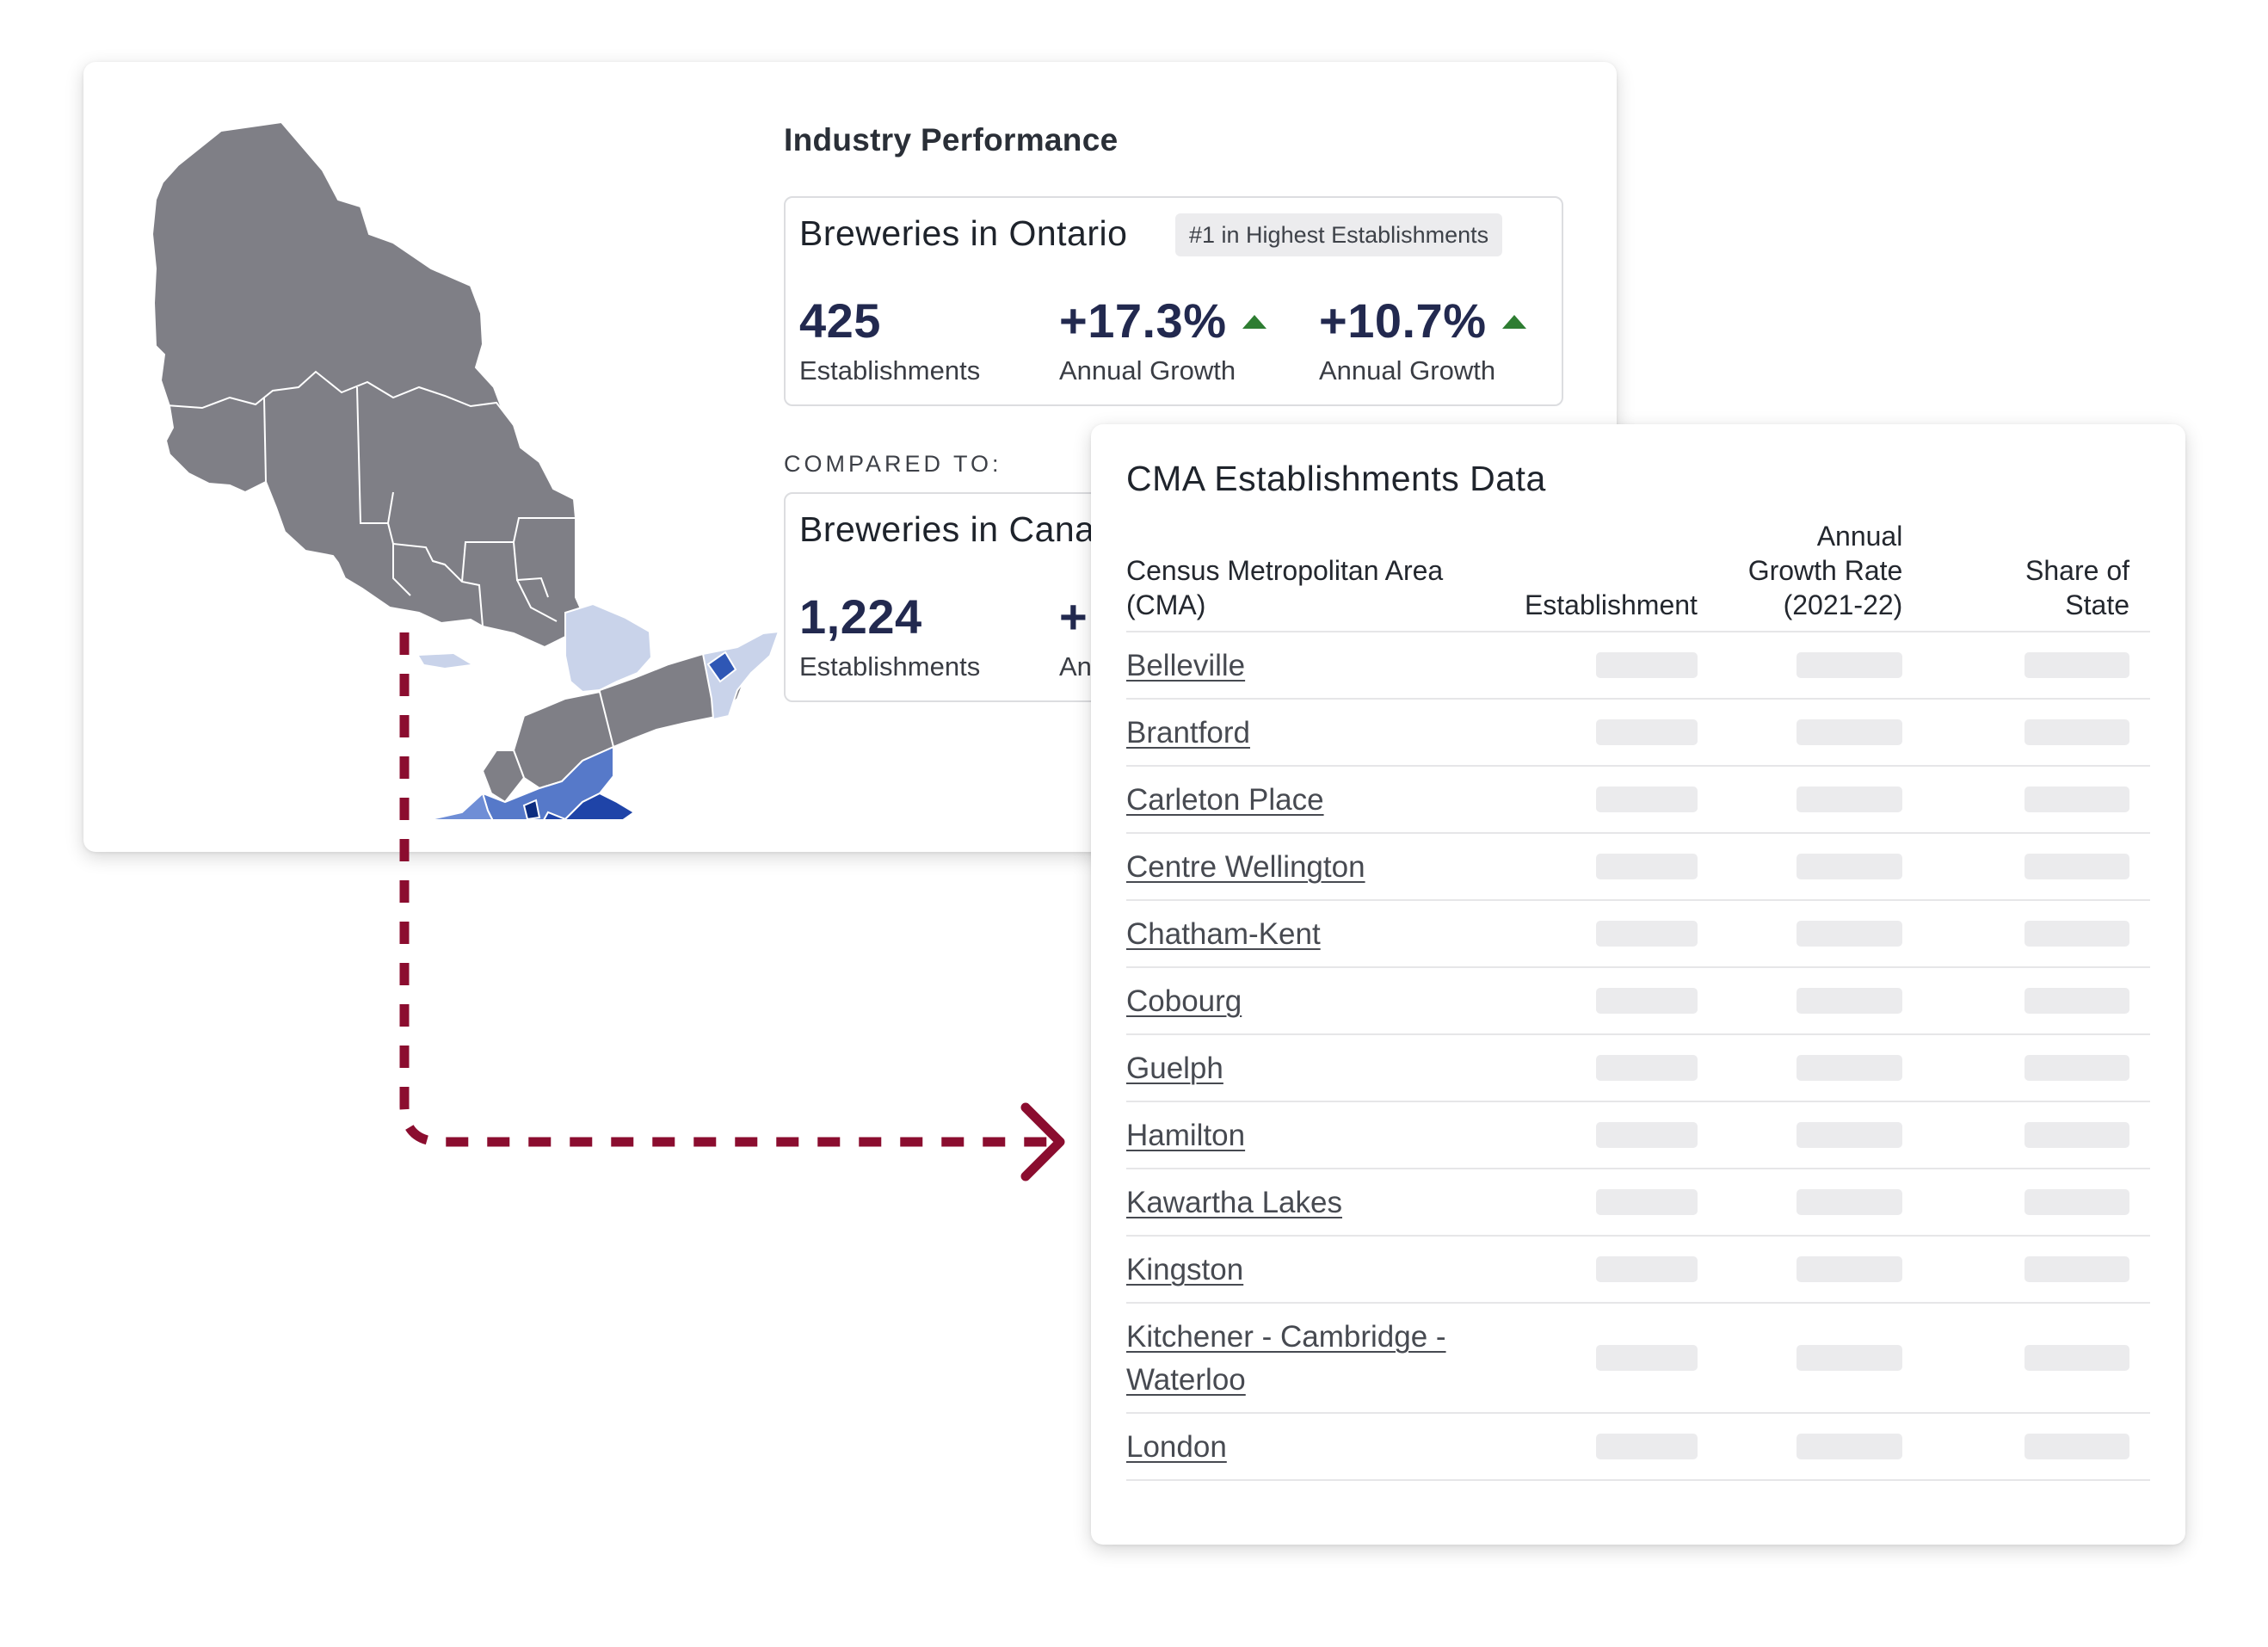  I want to click on stat-value-with-trend: +17.3%, so click(1163, 321).